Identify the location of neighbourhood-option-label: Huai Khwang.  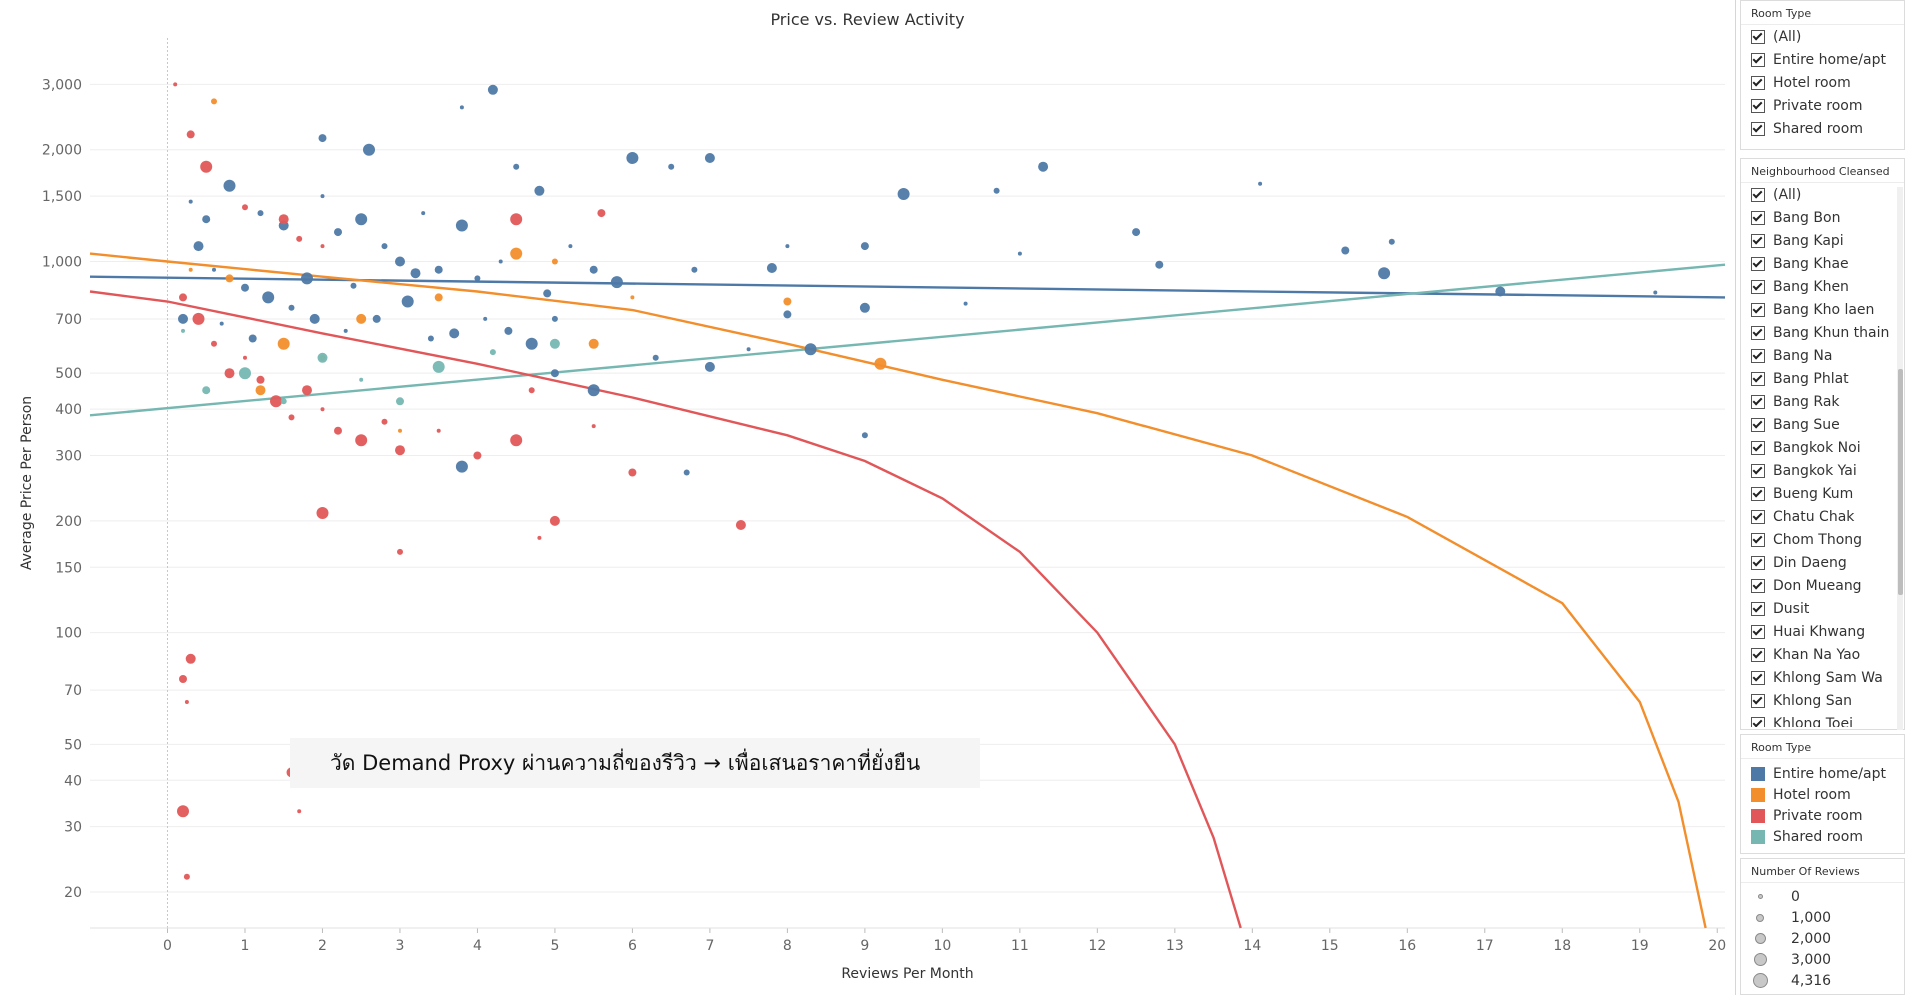
(1819, 631).